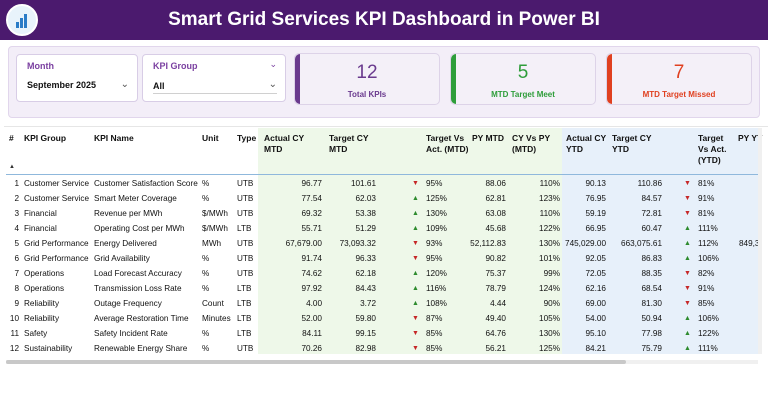 The image size is (768, 402). I want to click on cell-name: Outage Frequency, so click(128, 303).